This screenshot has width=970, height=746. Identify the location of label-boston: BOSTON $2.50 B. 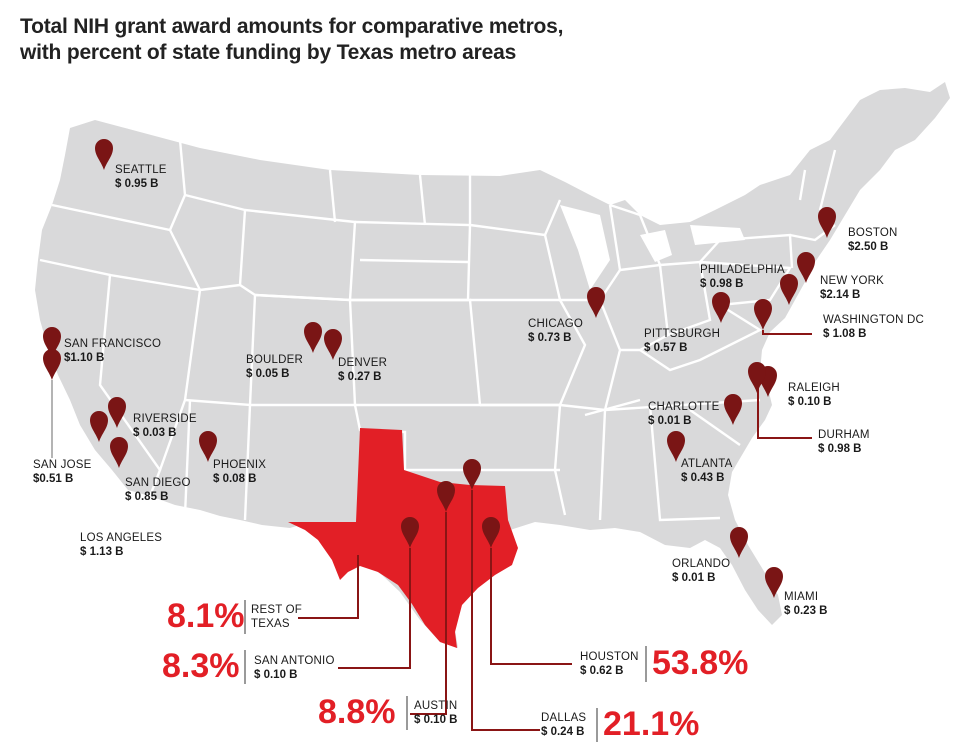
(873, 240).